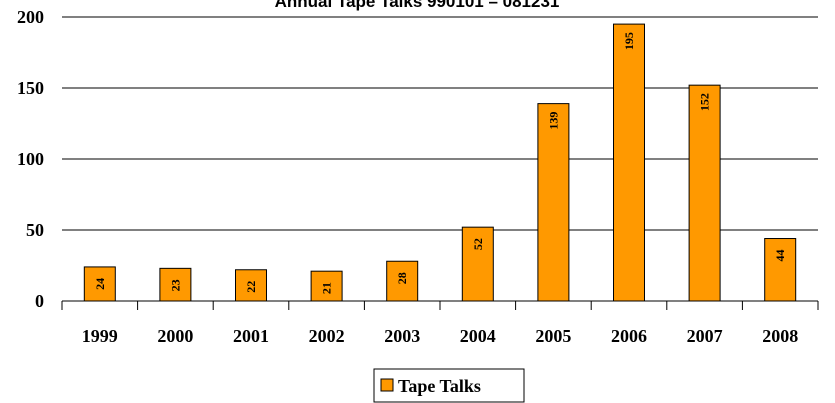 The width and height of the screenshot is (835, 403). What do you see at coordinates (705, 102) in the screenshot?
I see `data-label-2007: 152` at bounding box center [705, 102].